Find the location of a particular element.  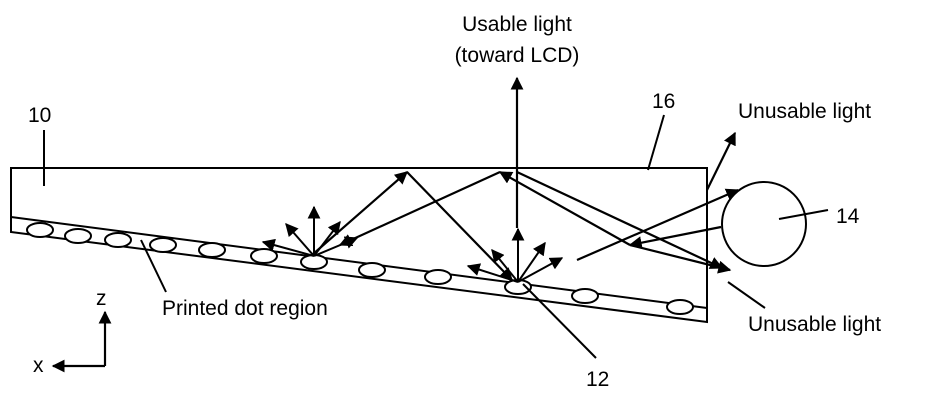

leader-unusable-bottom is located at coordinates (746, 295).